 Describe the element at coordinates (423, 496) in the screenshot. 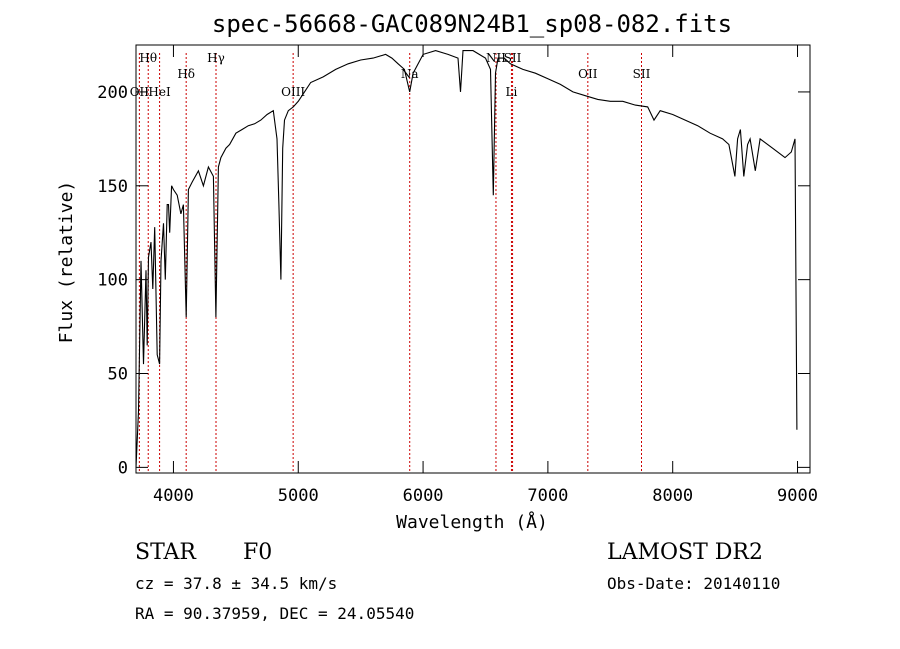

I see `x-tick-label: 6000` at that location.